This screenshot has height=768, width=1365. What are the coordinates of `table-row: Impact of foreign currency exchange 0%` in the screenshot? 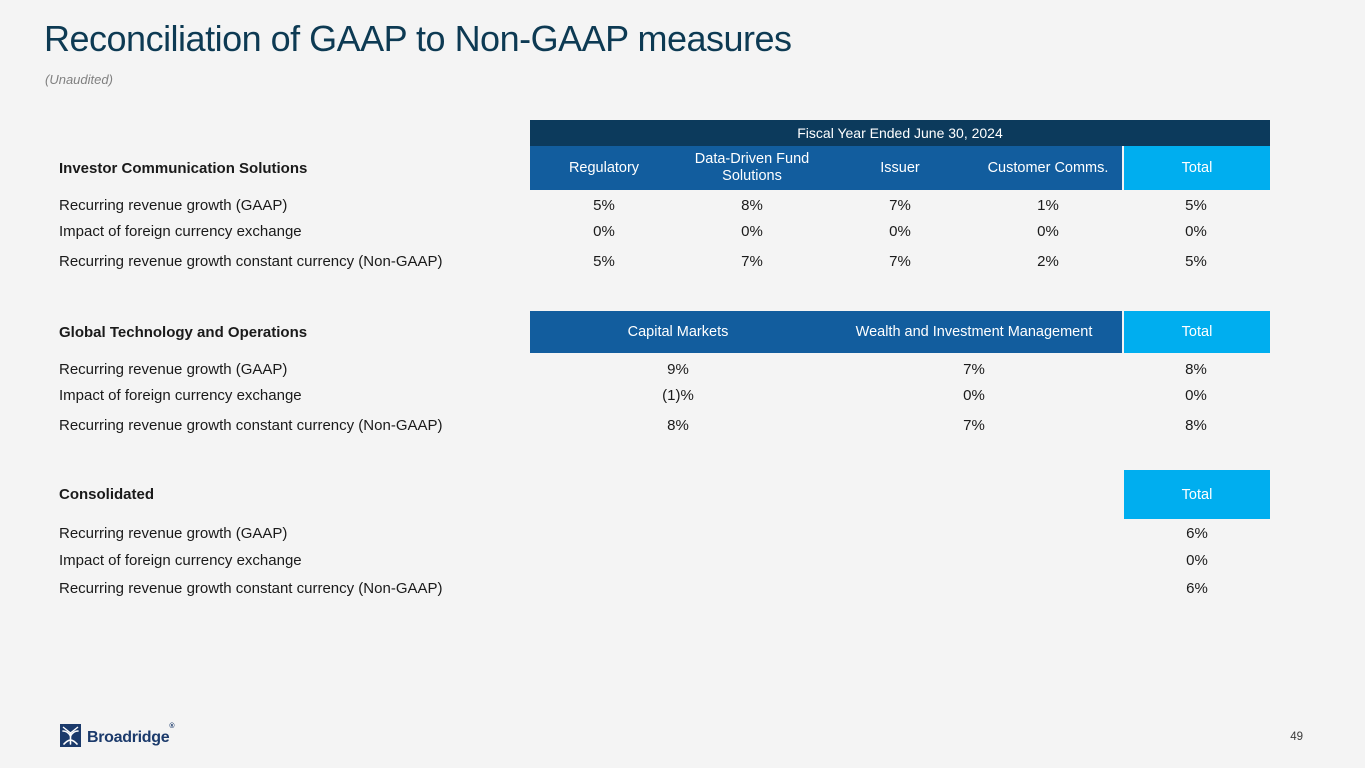 It's located at (664, 560).